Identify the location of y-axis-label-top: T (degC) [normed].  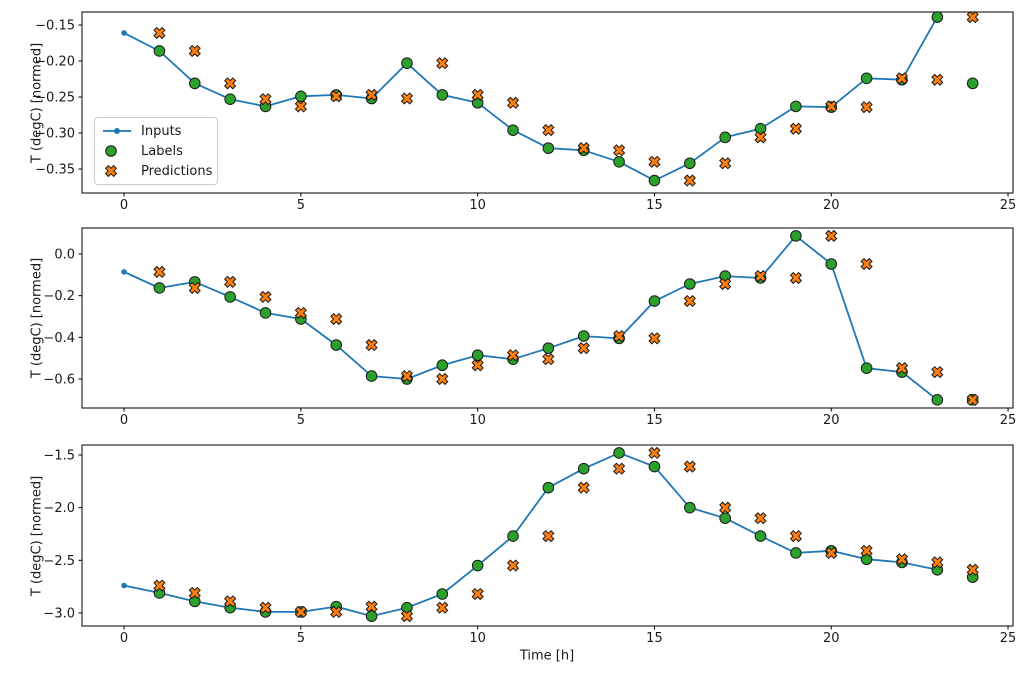
(37, 103).